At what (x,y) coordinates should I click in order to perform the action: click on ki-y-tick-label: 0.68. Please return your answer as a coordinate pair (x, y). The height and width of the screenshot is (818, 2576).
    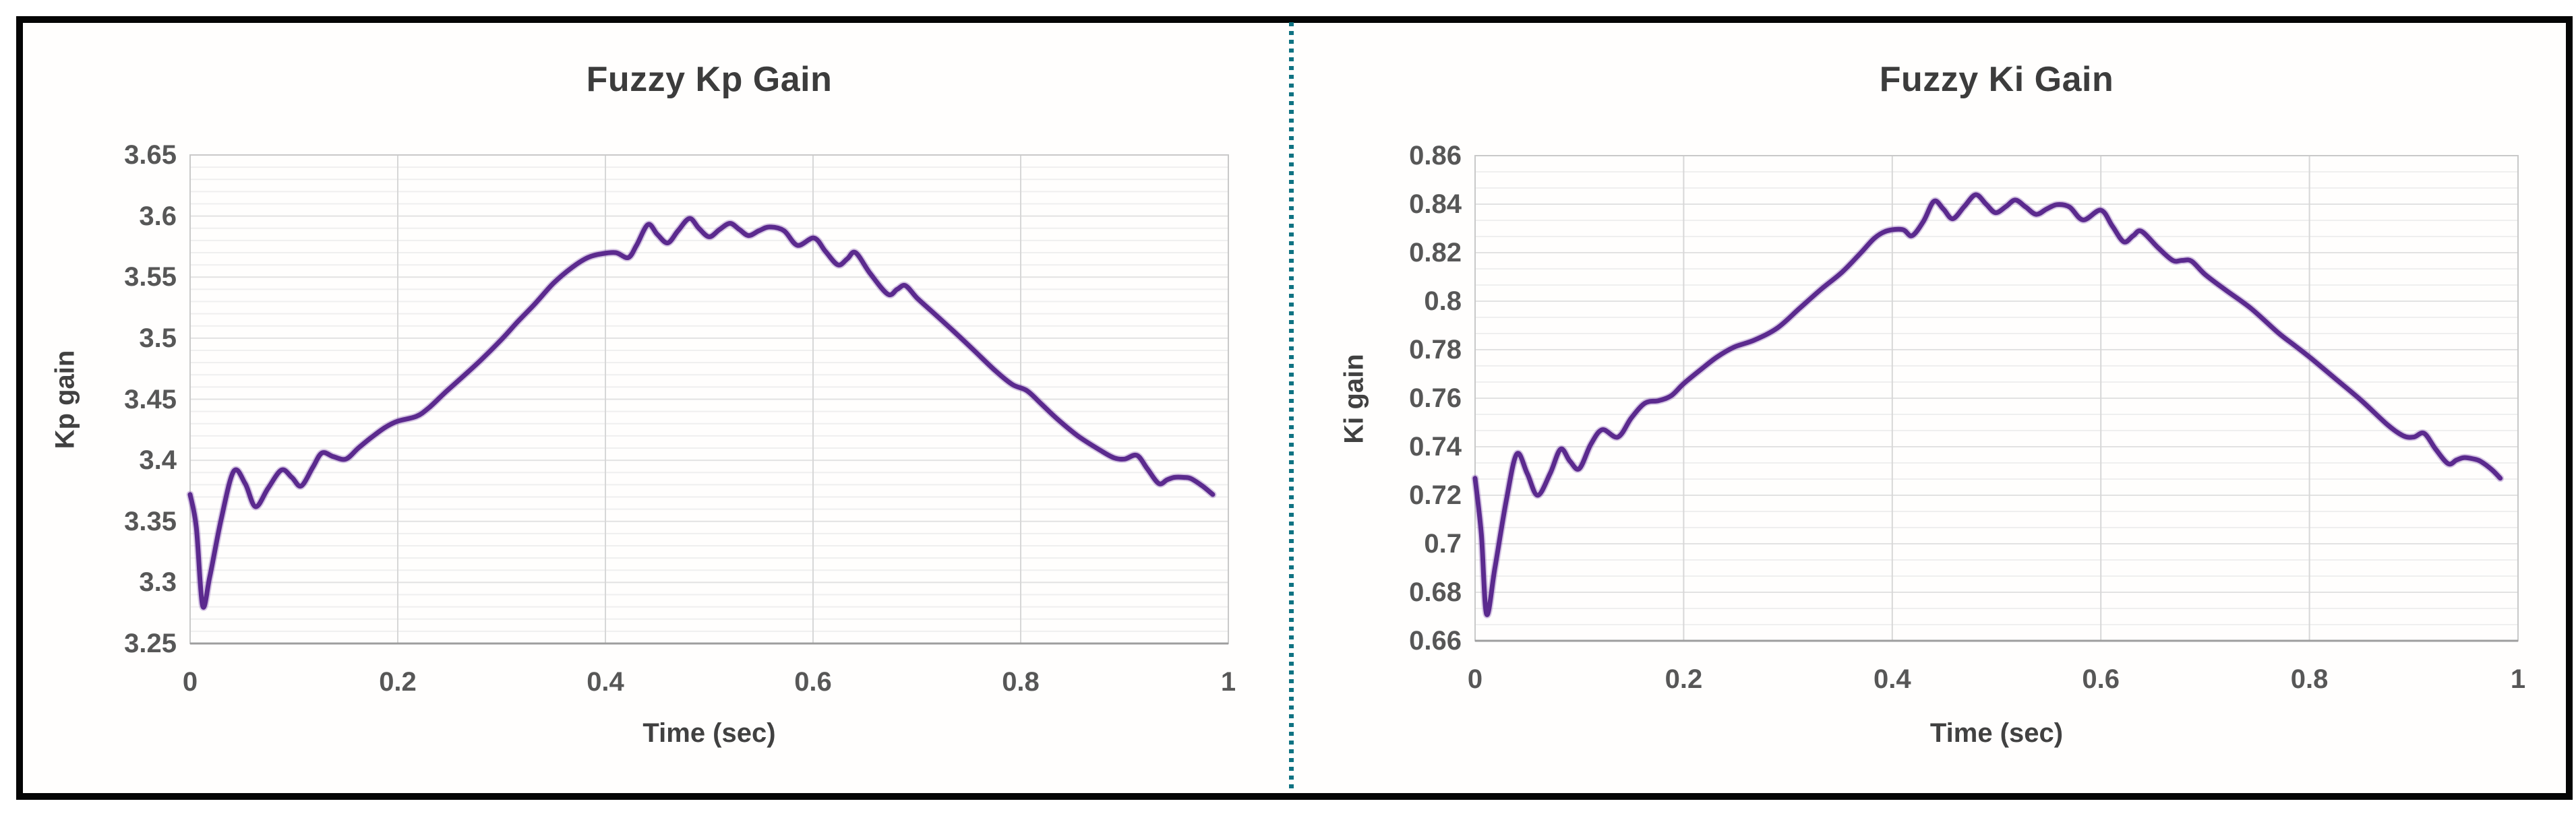
    Looking at the image, I should click on (1435, 592).